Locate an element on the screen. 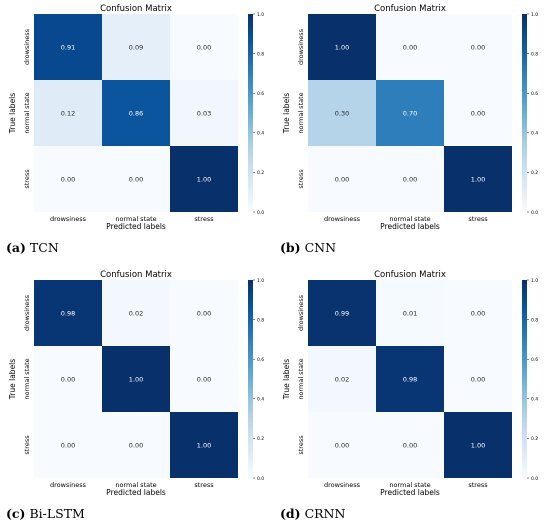 This screenshot has height=530, width=550. cell-value-label: 0.01 is located at coordinates (410, 314).